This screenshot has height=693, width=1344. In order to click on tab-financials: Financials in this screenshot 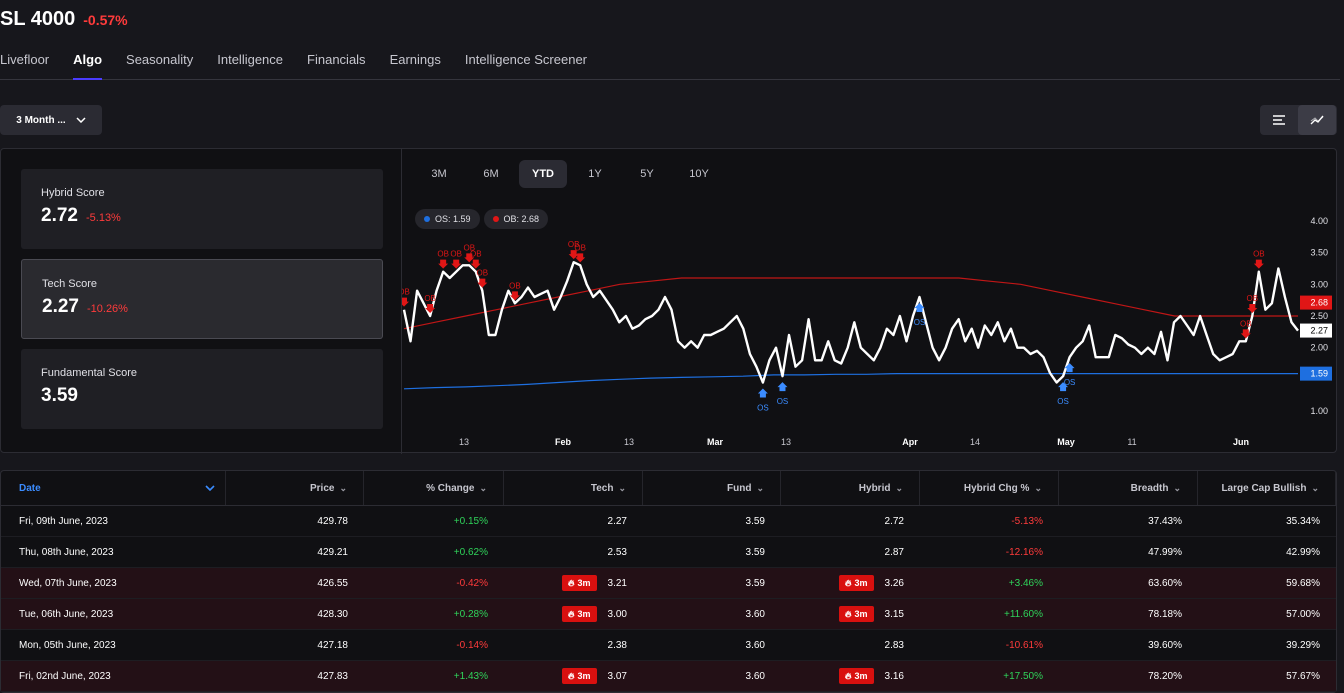, I will do `click(336, 59)`.